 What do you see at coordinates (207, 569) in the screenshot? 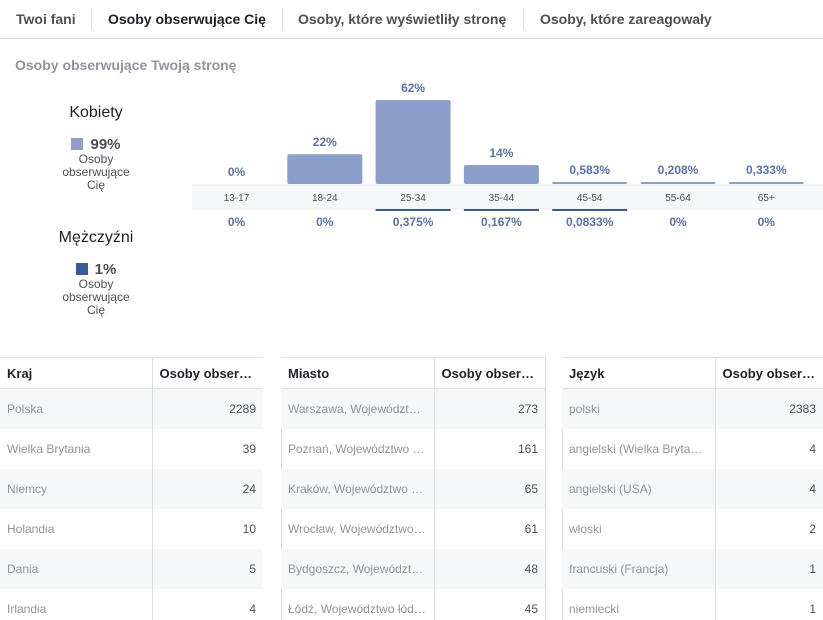
I see `country-value-cell: 5` at bounding box center [207, 569].